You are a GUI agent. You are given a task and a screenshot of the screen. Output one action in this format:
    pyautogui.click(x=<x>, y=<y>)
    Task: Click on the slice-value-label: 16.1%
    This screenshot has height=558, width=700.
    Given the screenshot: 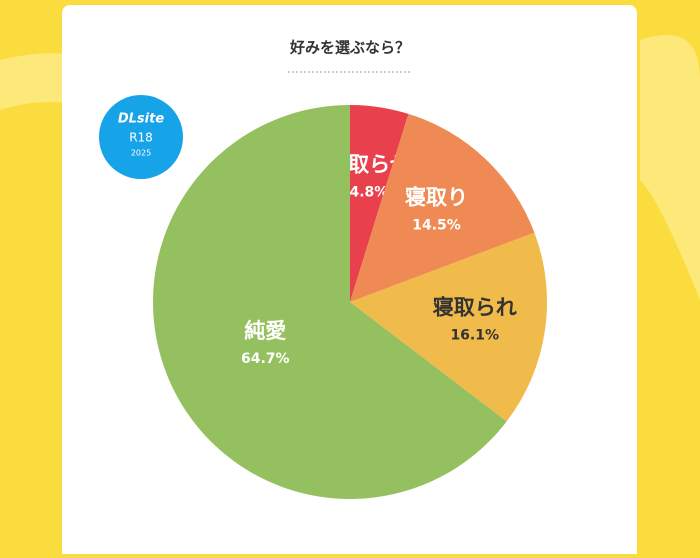 What is the action you would take?
    pyautogui.click(x=474, y=335)
    